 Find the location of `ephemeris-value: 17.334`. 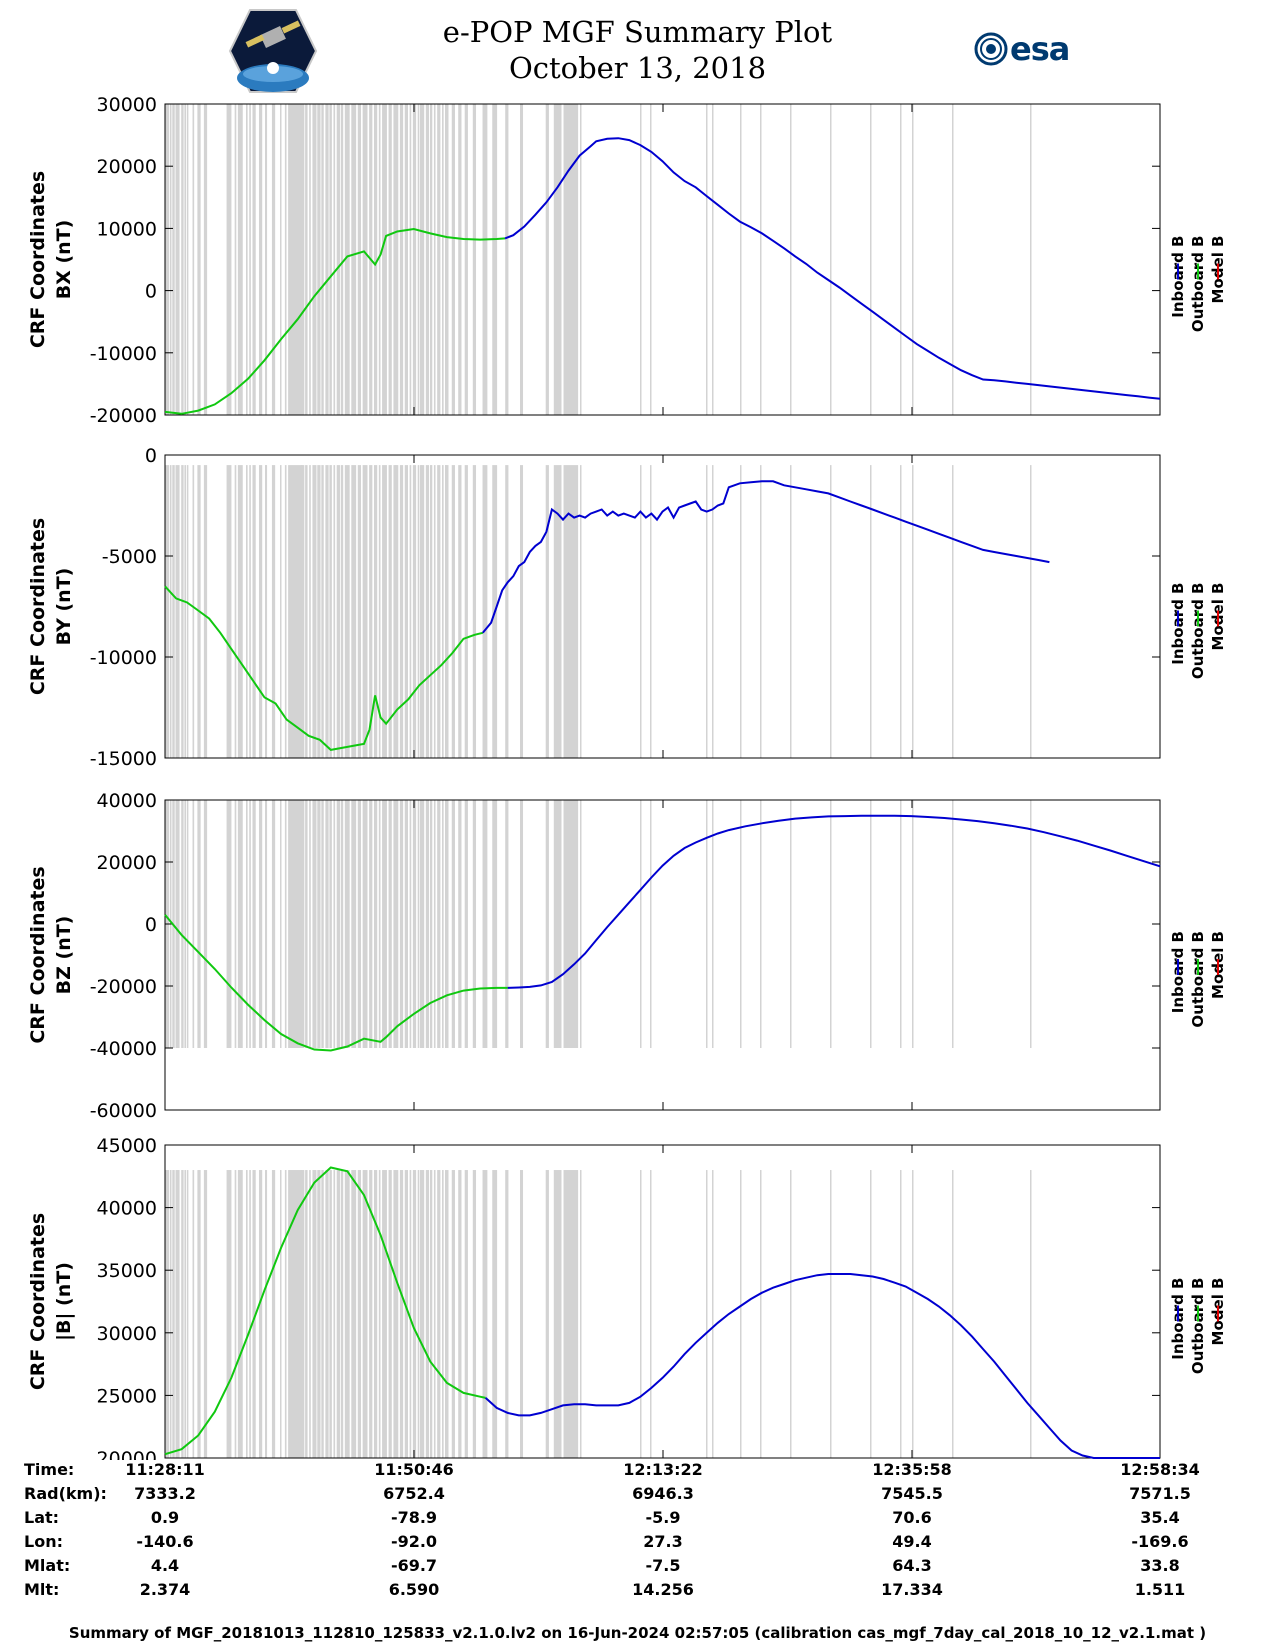

ephemeris-value: 17.334 is located at coordinates (912, 1589).